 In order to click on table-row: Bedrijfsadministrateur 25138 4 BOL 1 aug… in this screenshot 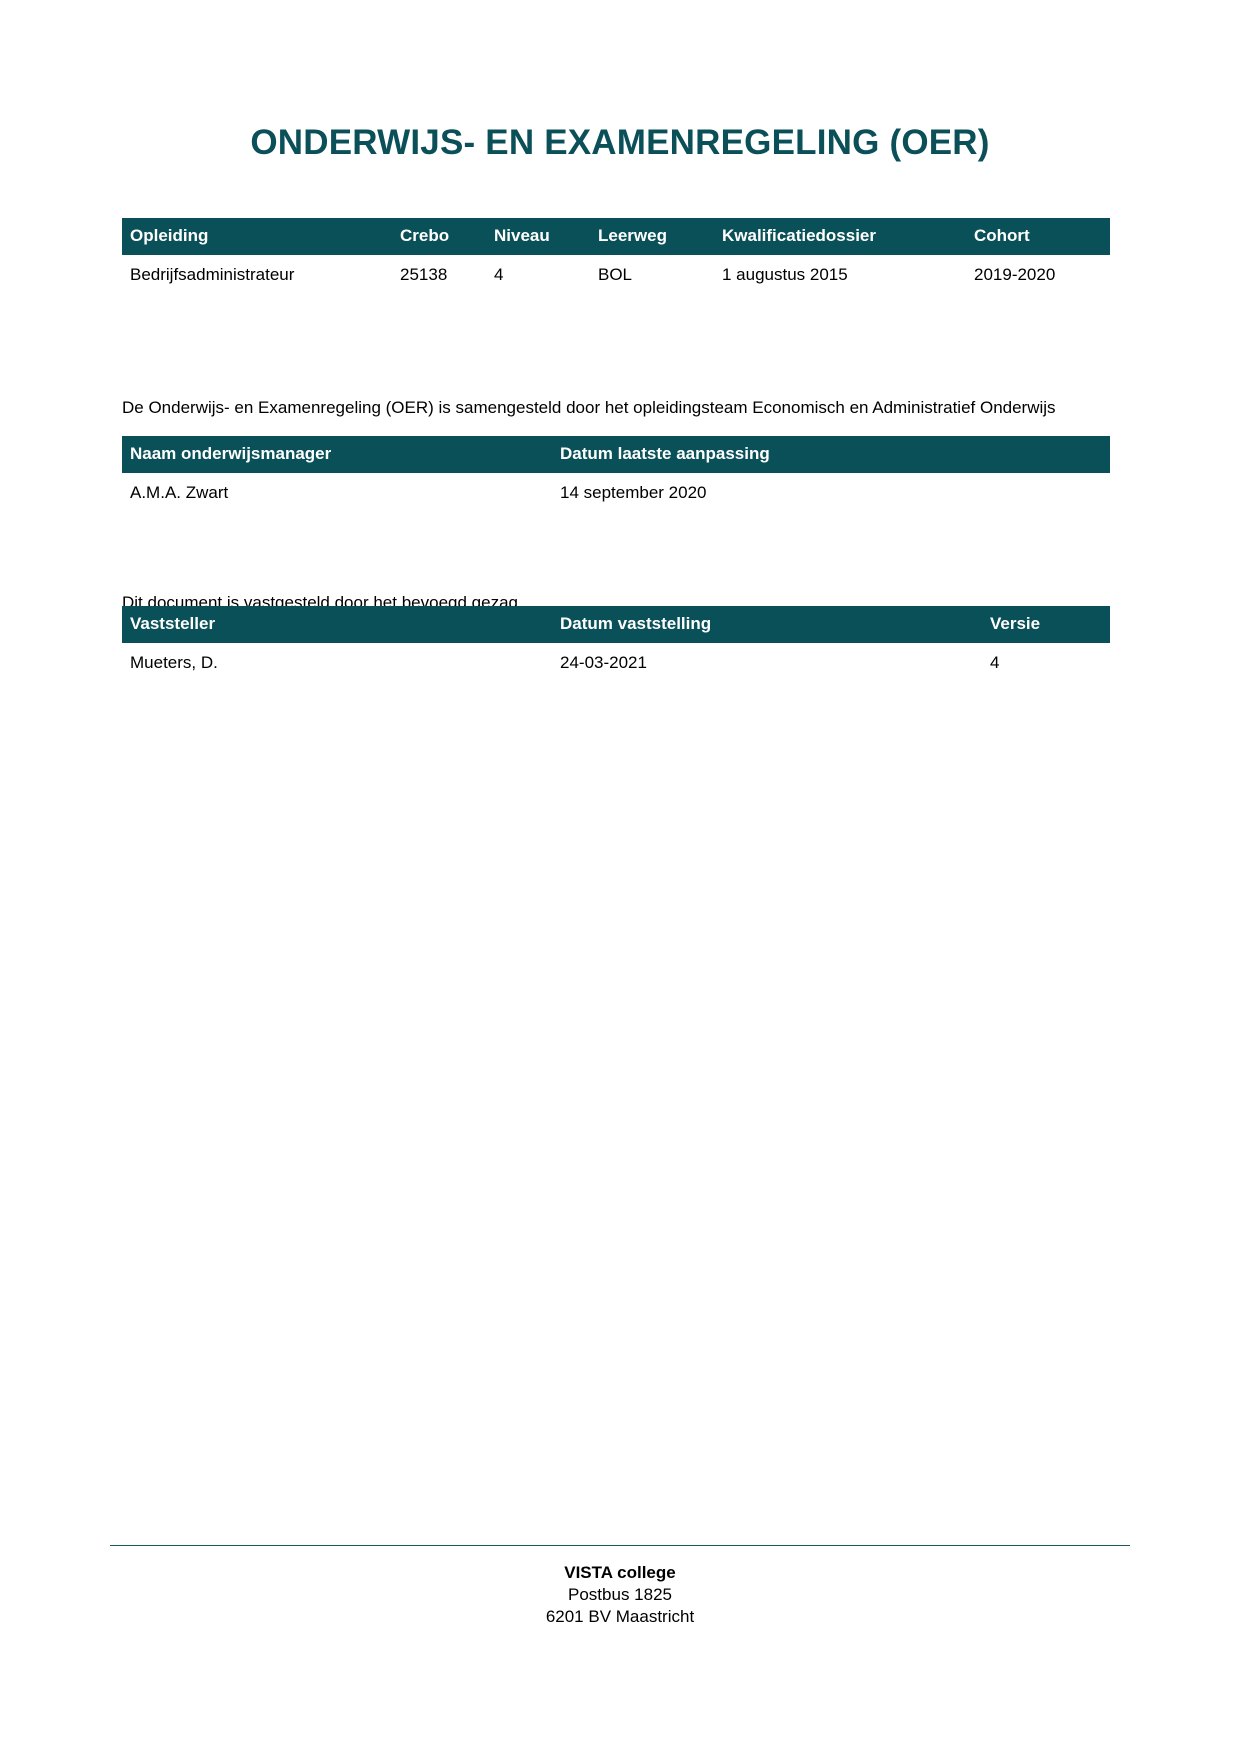, I will do `click(616, 275)`.